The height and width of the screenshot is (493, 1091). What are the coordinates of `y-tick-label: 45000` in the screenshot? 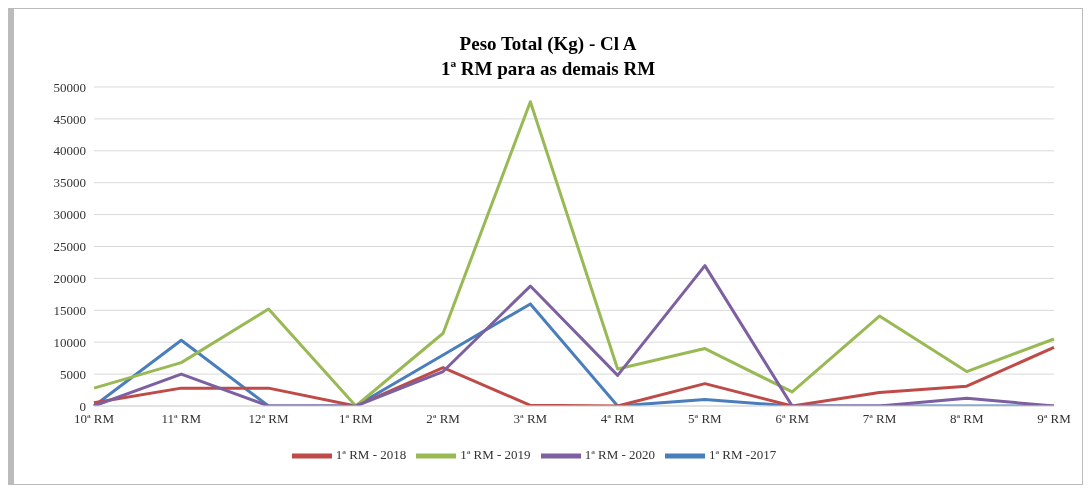 It's located at (69, 119).